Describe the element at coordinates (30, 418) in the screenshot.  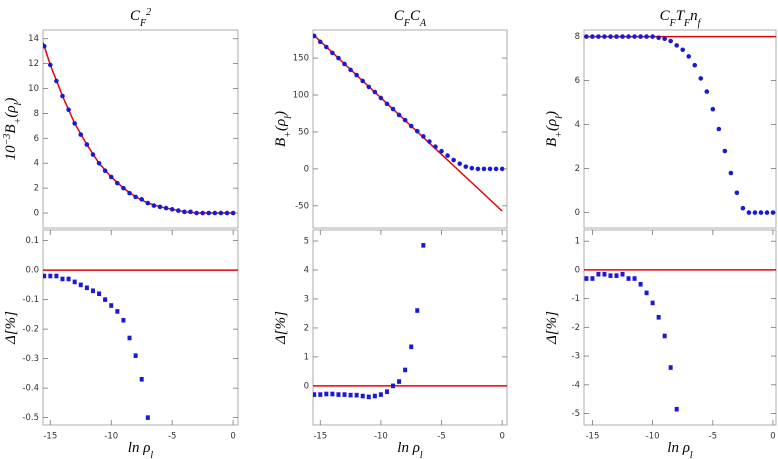
I see `y-tick-label: -0.5` at that location.